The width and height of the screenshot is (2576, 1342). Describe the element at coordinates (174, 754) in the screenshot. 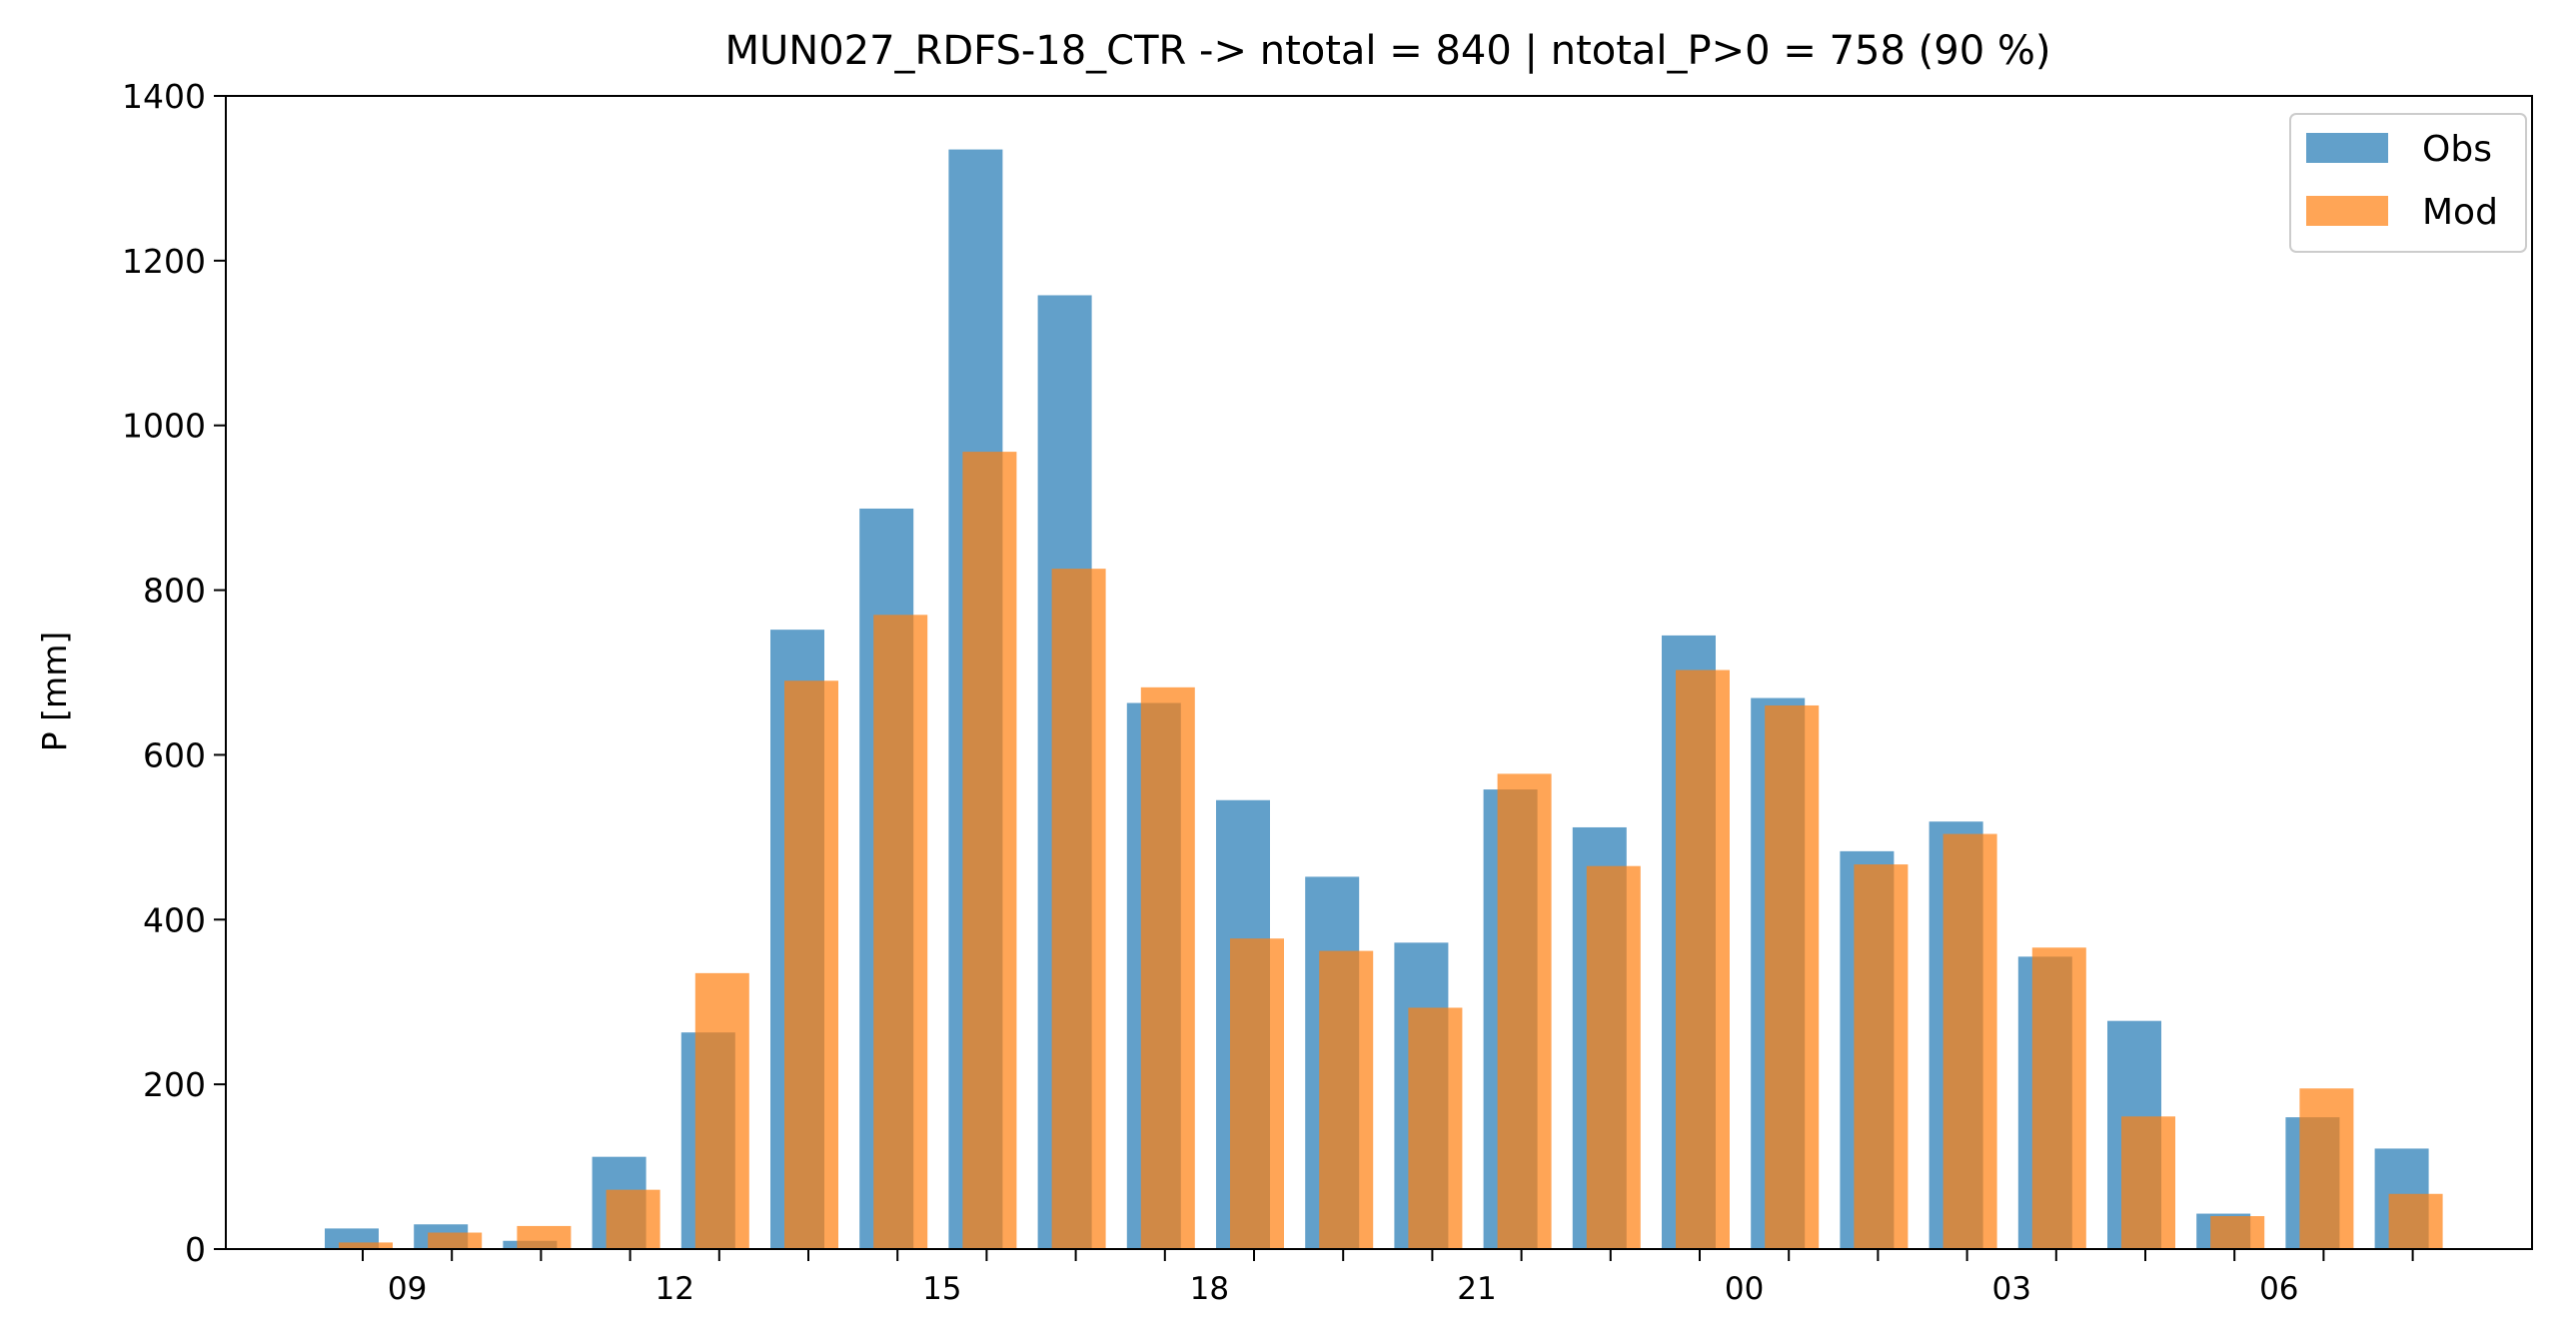

I see `y-tick-label: 600` at that location.